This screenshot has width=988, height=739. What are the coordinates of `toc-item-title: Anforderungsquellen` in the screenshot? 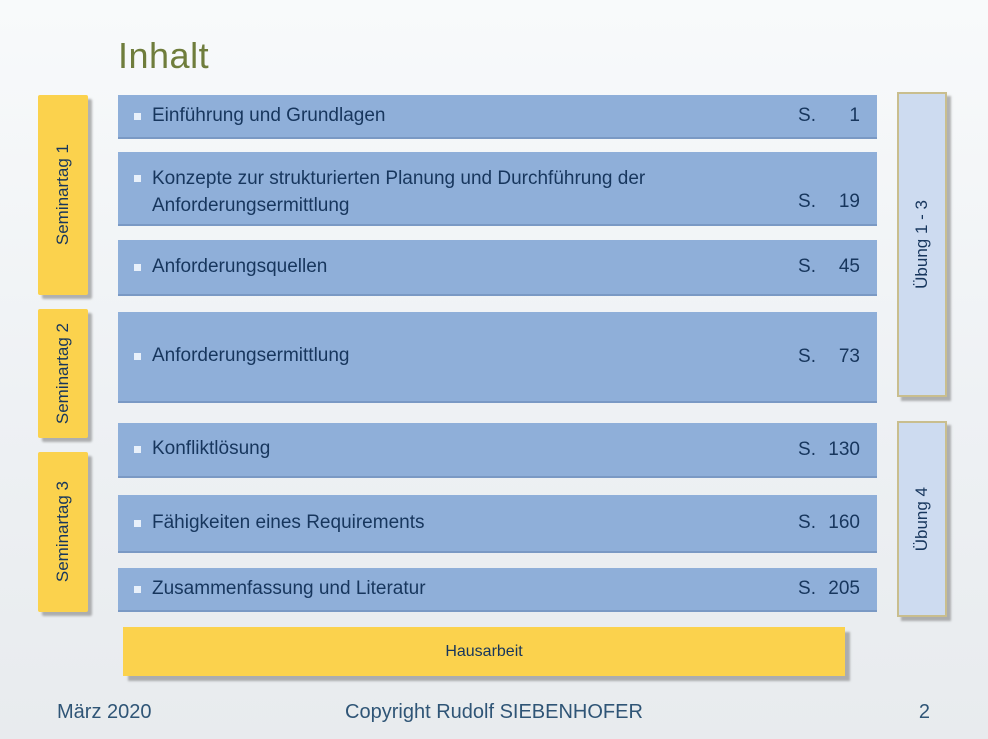 It's located at (240, 266).